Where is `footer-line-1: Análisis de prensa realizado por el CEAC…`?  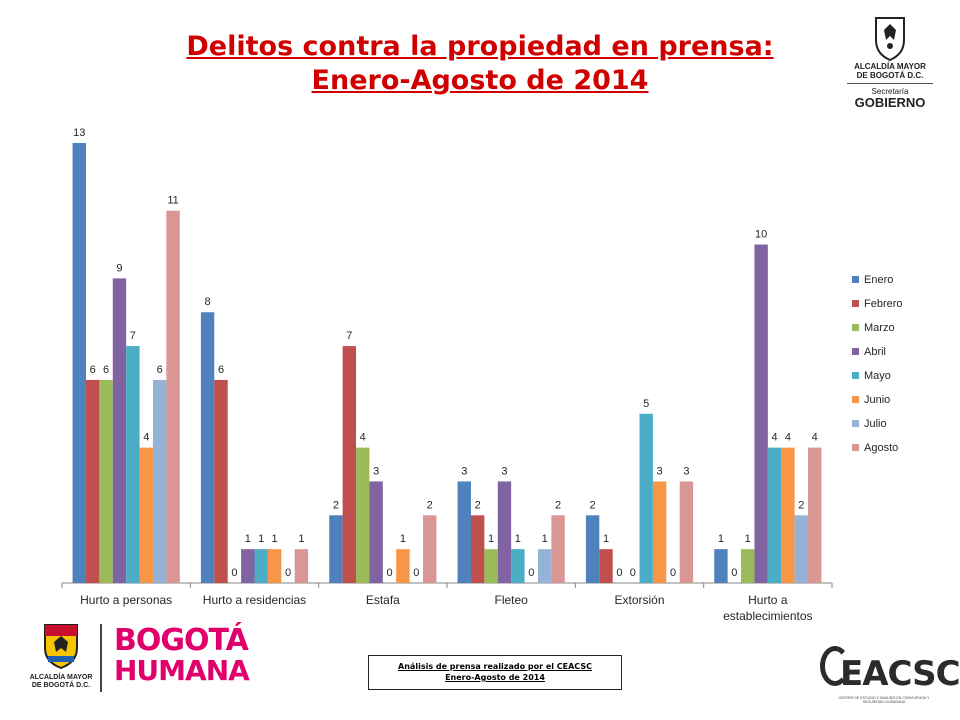 footer-line-1: Análisis de prensa realizado por el CEAC… is located at coordinates (495, 666).